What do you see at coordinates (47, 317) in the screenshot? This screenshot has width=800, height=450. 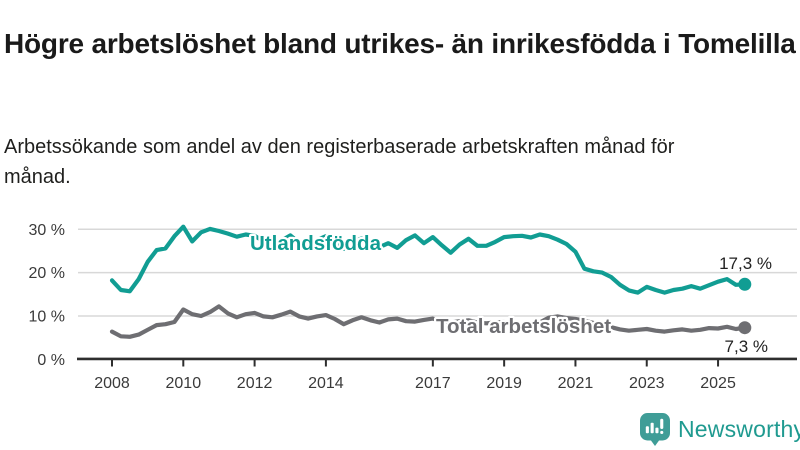 I see `y-tick-label: 10 %` at bounding box center [47, 317].